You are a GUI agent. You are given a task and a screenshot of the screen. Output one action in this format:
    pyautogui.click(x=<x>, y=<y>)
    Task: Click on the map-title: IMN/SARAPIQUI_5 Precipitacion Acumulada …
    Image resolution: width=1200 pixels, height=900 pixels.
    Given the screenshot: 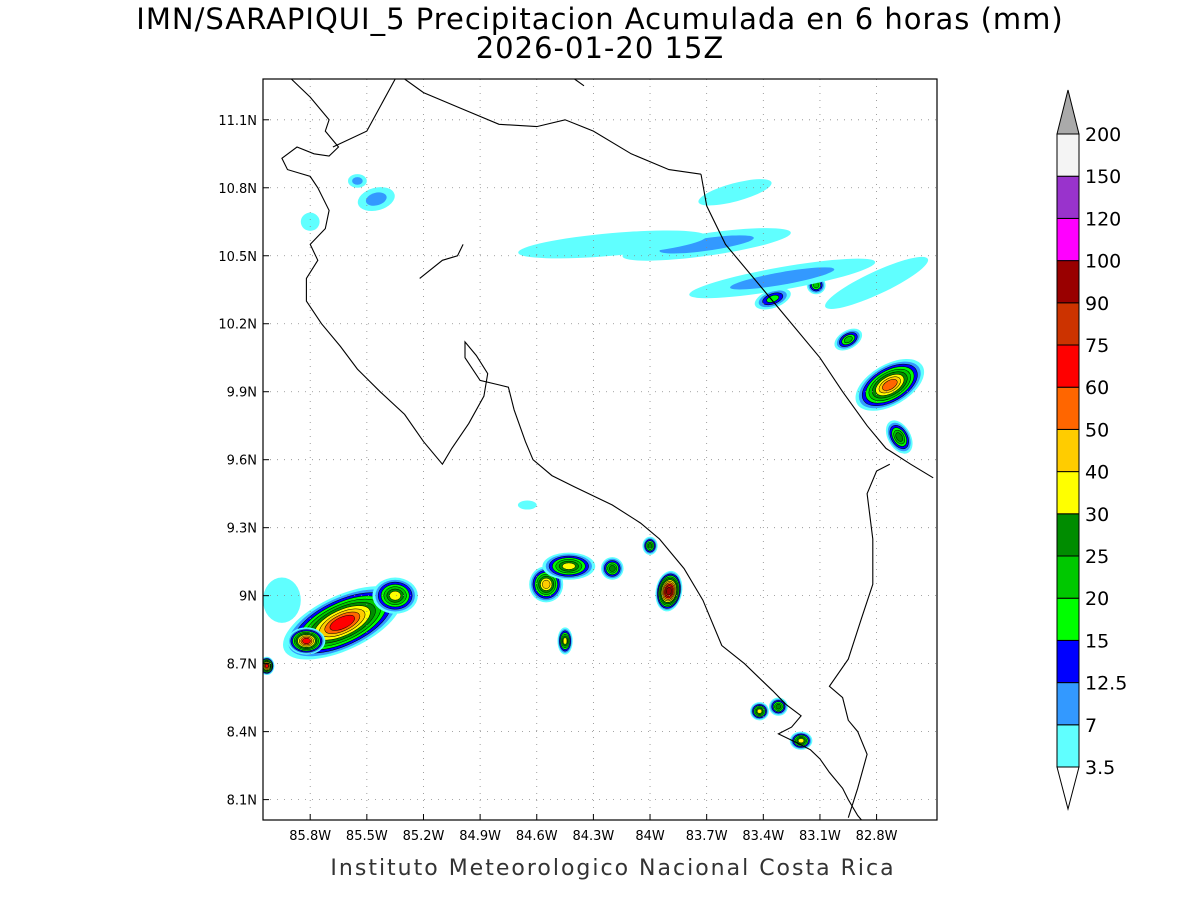 What is the action you would take?
    pyautogui.click(x=600, y=19)
    